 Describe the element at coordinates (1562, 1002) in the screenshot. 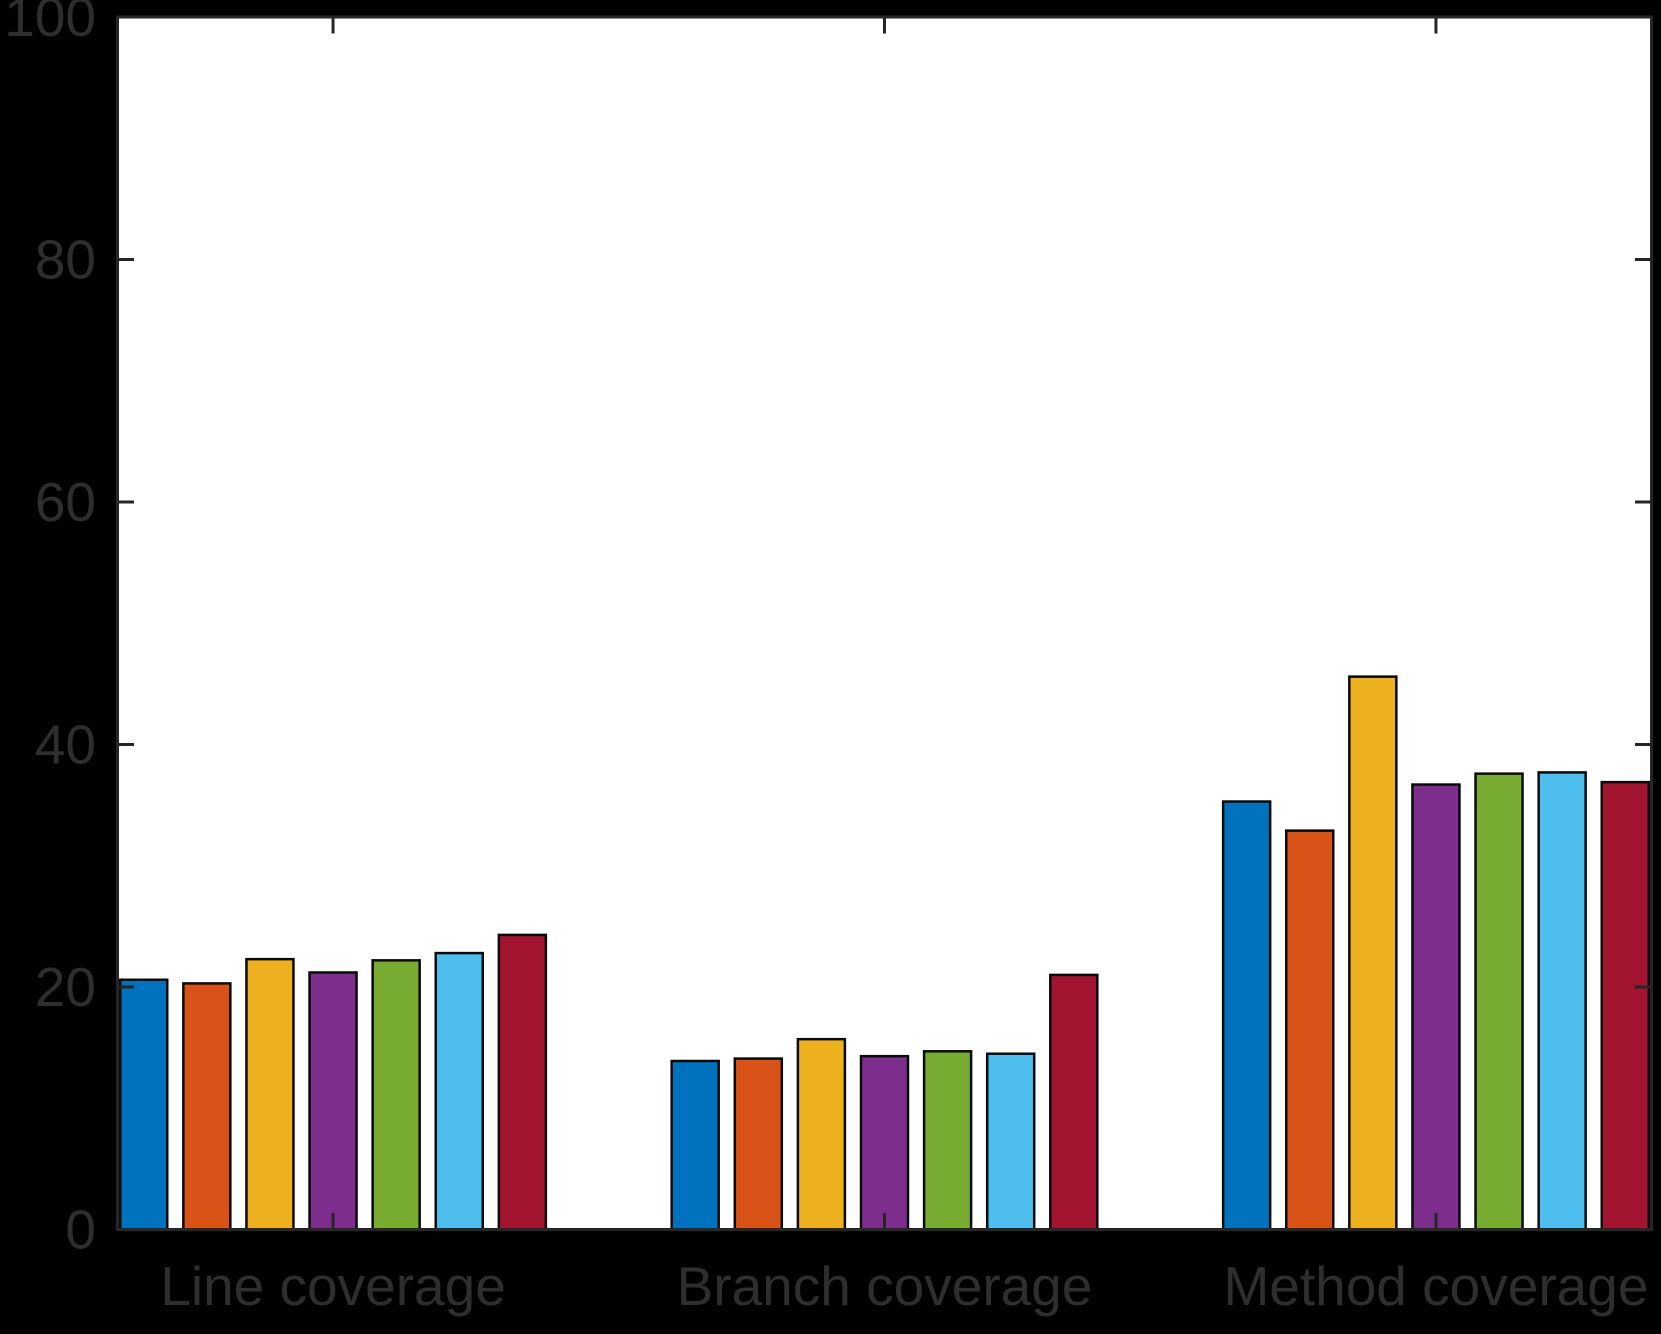

I see `bar-series-6-light-blue-method-coverage` at that location.